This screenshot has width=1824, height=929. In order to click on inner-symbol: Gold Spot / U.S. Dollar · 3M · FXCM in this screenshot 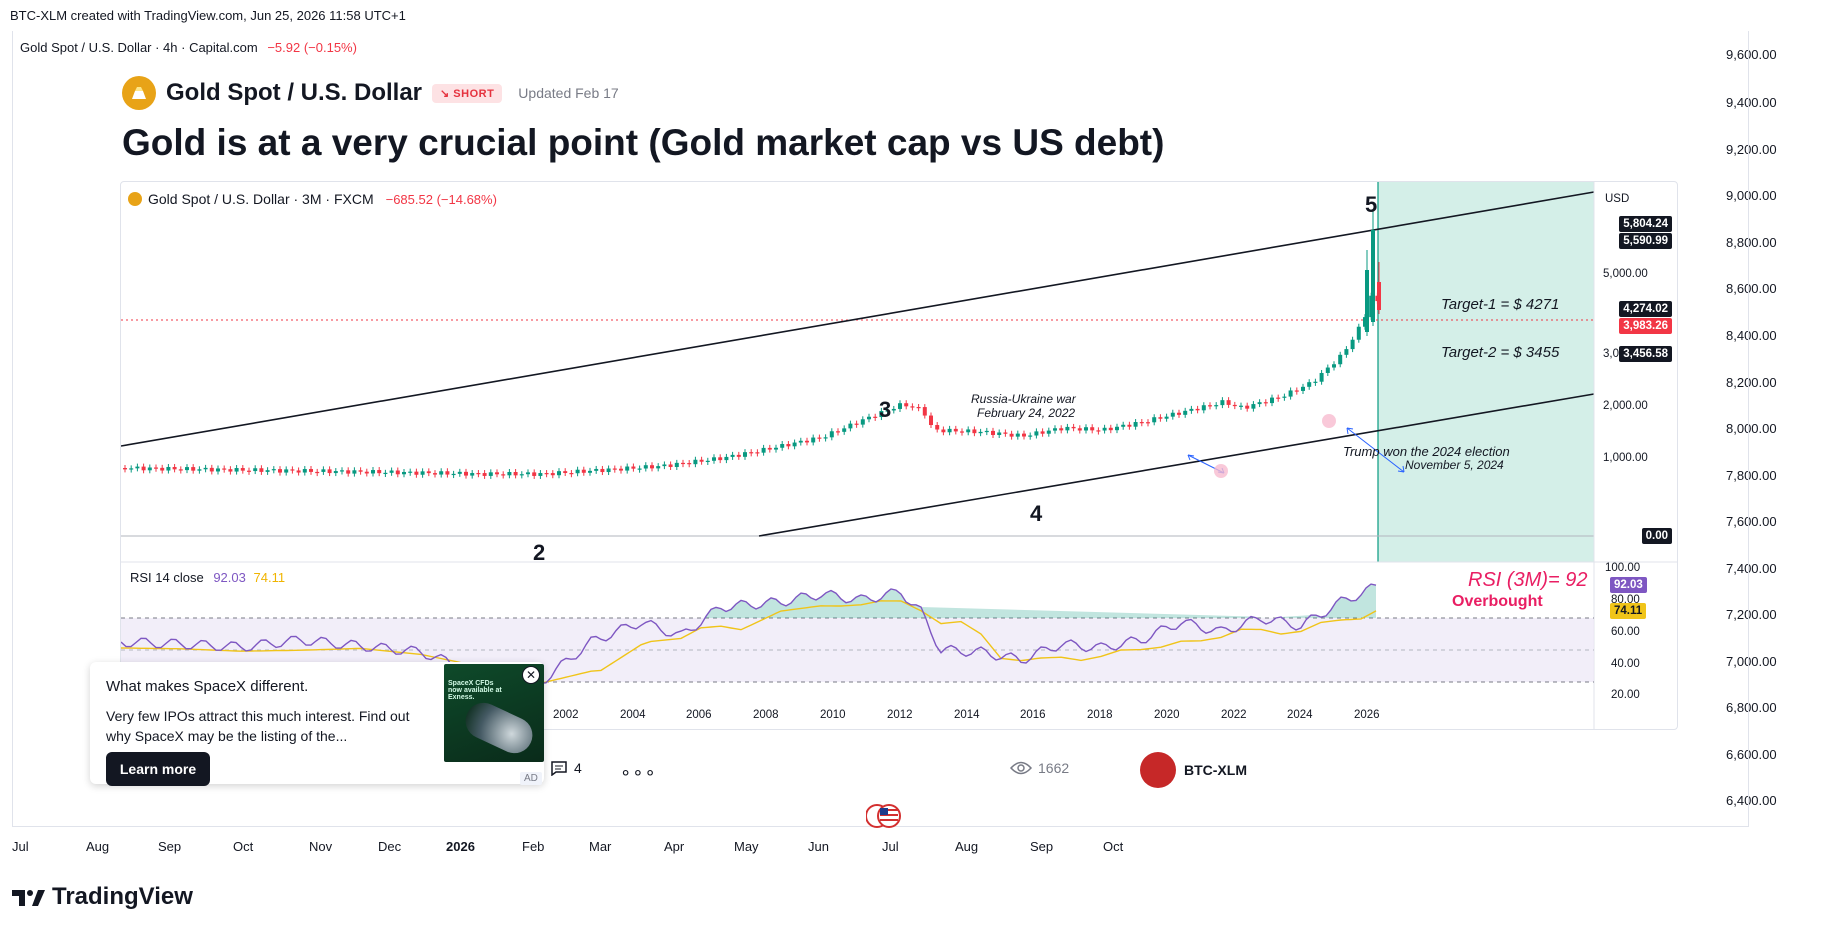, I will do `click(261, 199)`.